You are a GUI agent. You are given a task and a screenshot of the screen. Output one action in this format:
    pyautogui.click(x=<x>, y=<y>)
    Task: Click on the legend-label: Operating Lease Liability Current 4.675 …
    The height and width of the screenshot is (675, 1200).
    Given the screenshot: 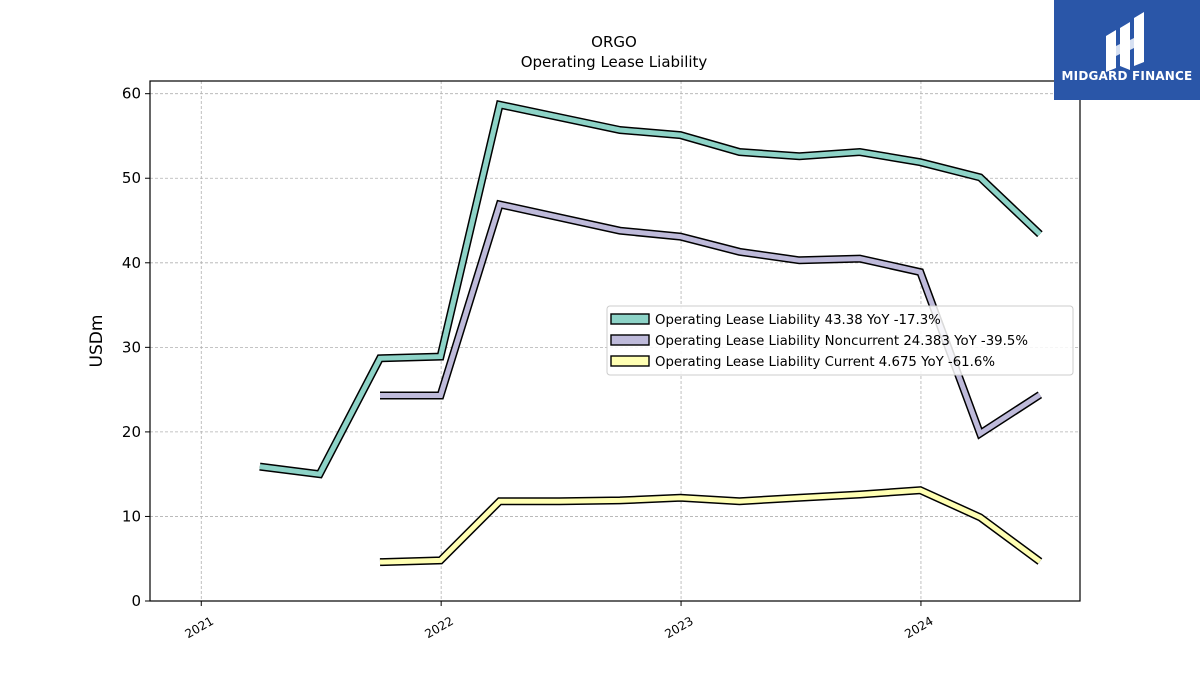 What is the action you would take?
    pyautogui.click(x=825, y=362)
    